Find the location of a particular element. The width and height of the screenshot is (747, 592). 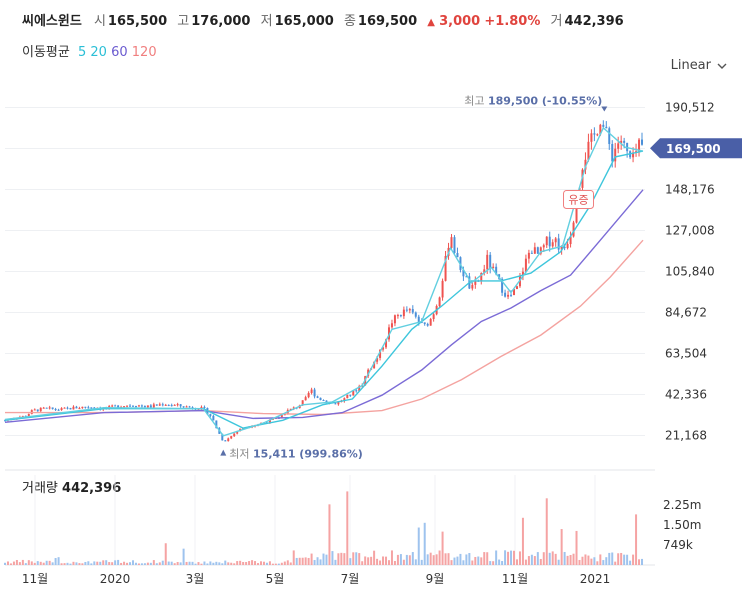

price-tick-label: 190,512 is located at coordinates (690, 108).